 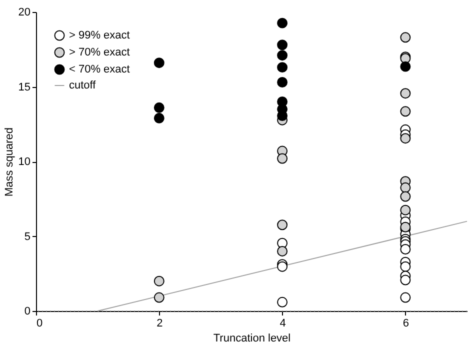 What do you see at coordinates (252, 338) in the screenshot?
I see `x-axis-title: Truncation level` at bounding box center [252, 338].